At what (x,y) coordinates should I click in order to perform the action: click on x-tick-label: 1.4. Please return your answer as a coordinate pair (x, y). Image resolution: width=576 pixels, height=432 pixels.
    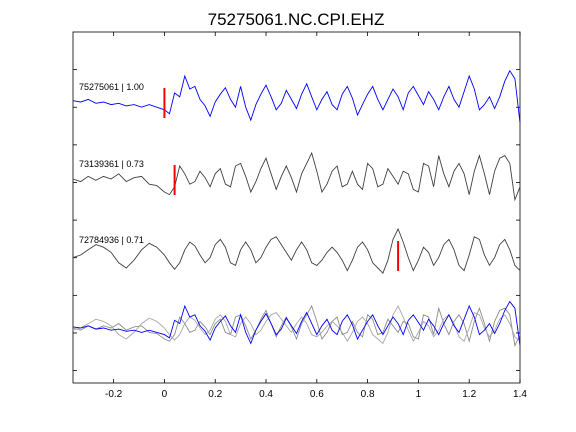
    Looking at the image, I should click on (520, 394).